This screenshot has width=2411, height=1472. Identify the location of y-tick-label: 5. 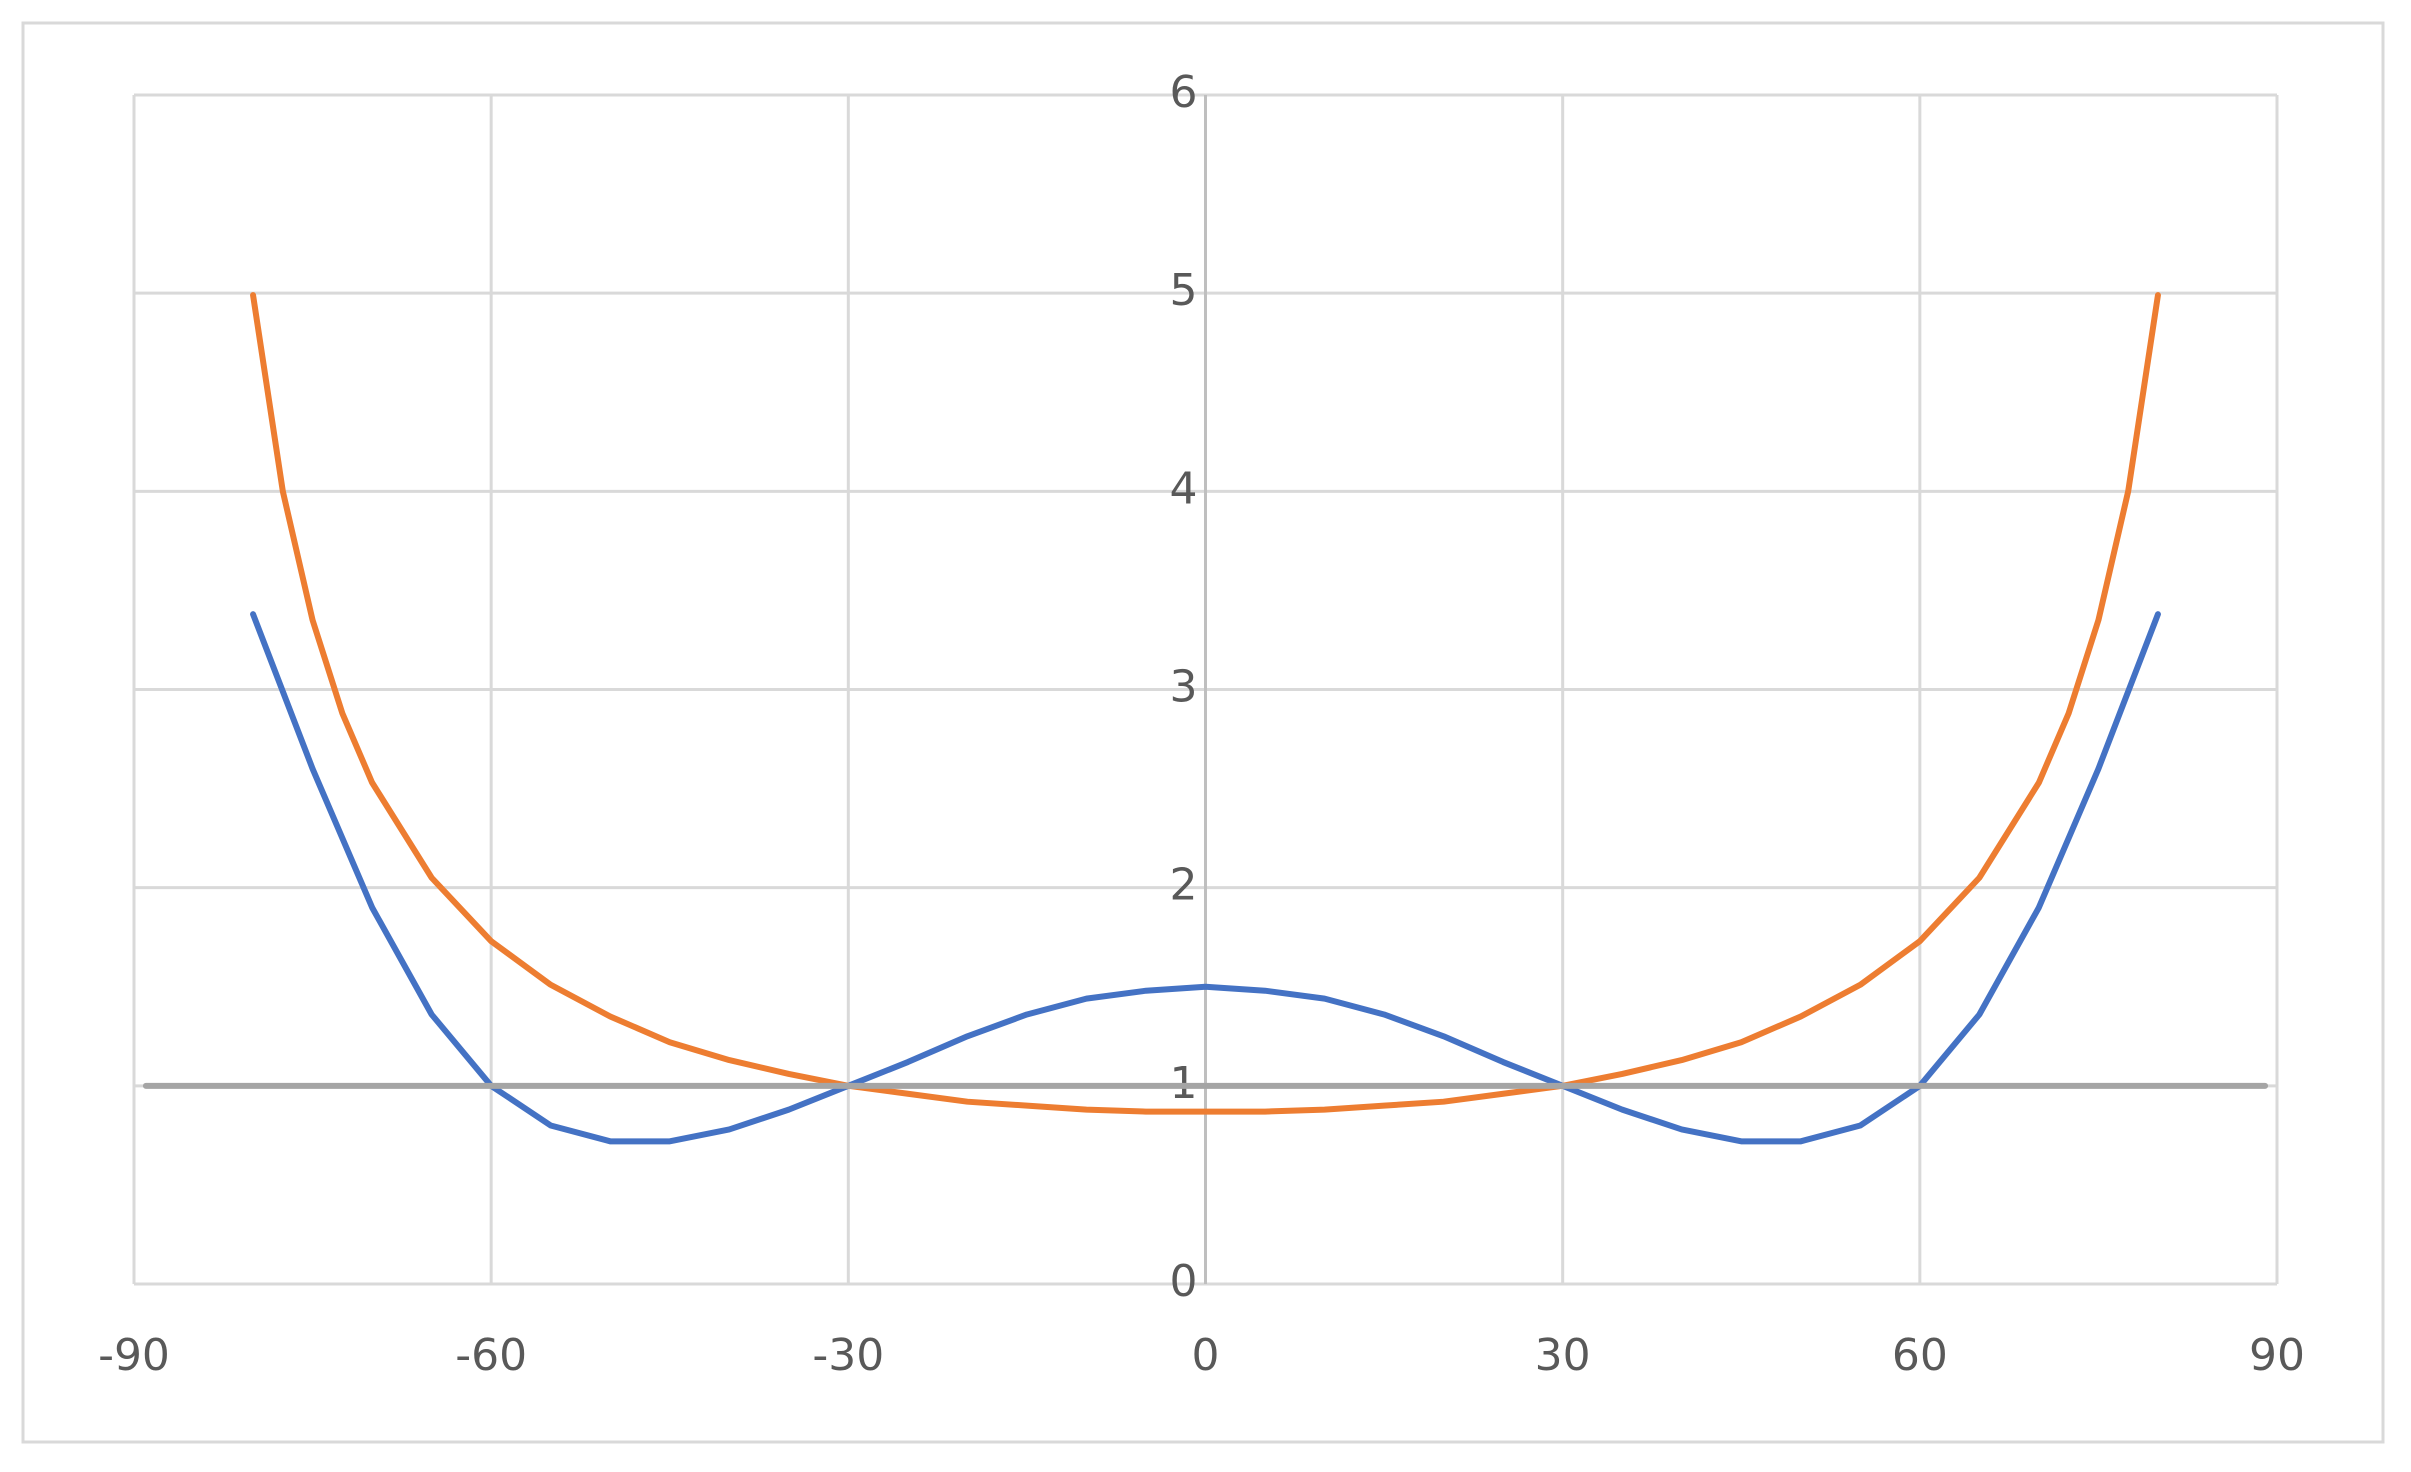
(1184, 290).